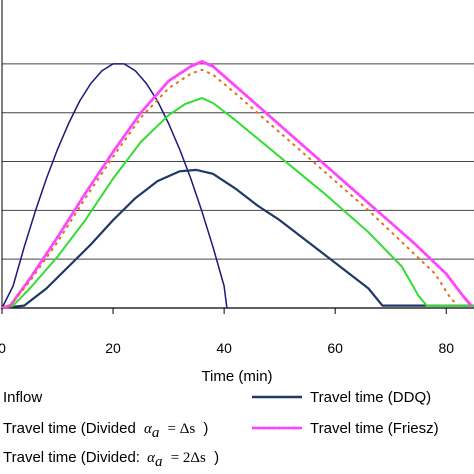 This screenshot has height=474, width=474. Describe the element at coordinates (113, 348) in the screenshot. I see `x-tick-label-20: 20` at that location.